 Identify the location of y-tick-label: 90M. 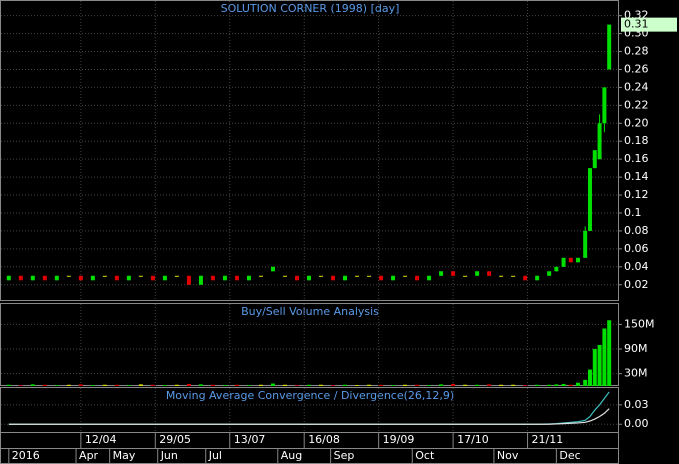
(636, 348).